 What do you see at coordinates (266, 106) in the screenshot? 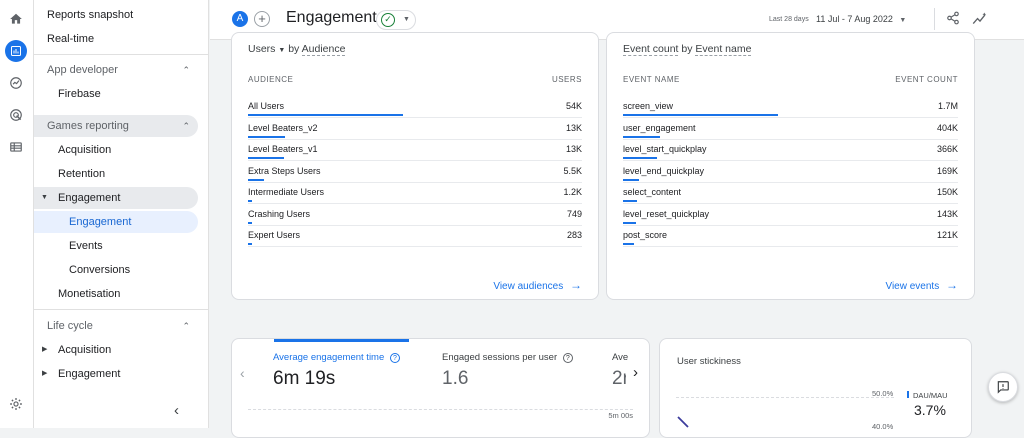
I see `row-label: All Users` at bounding box center [266, 106].